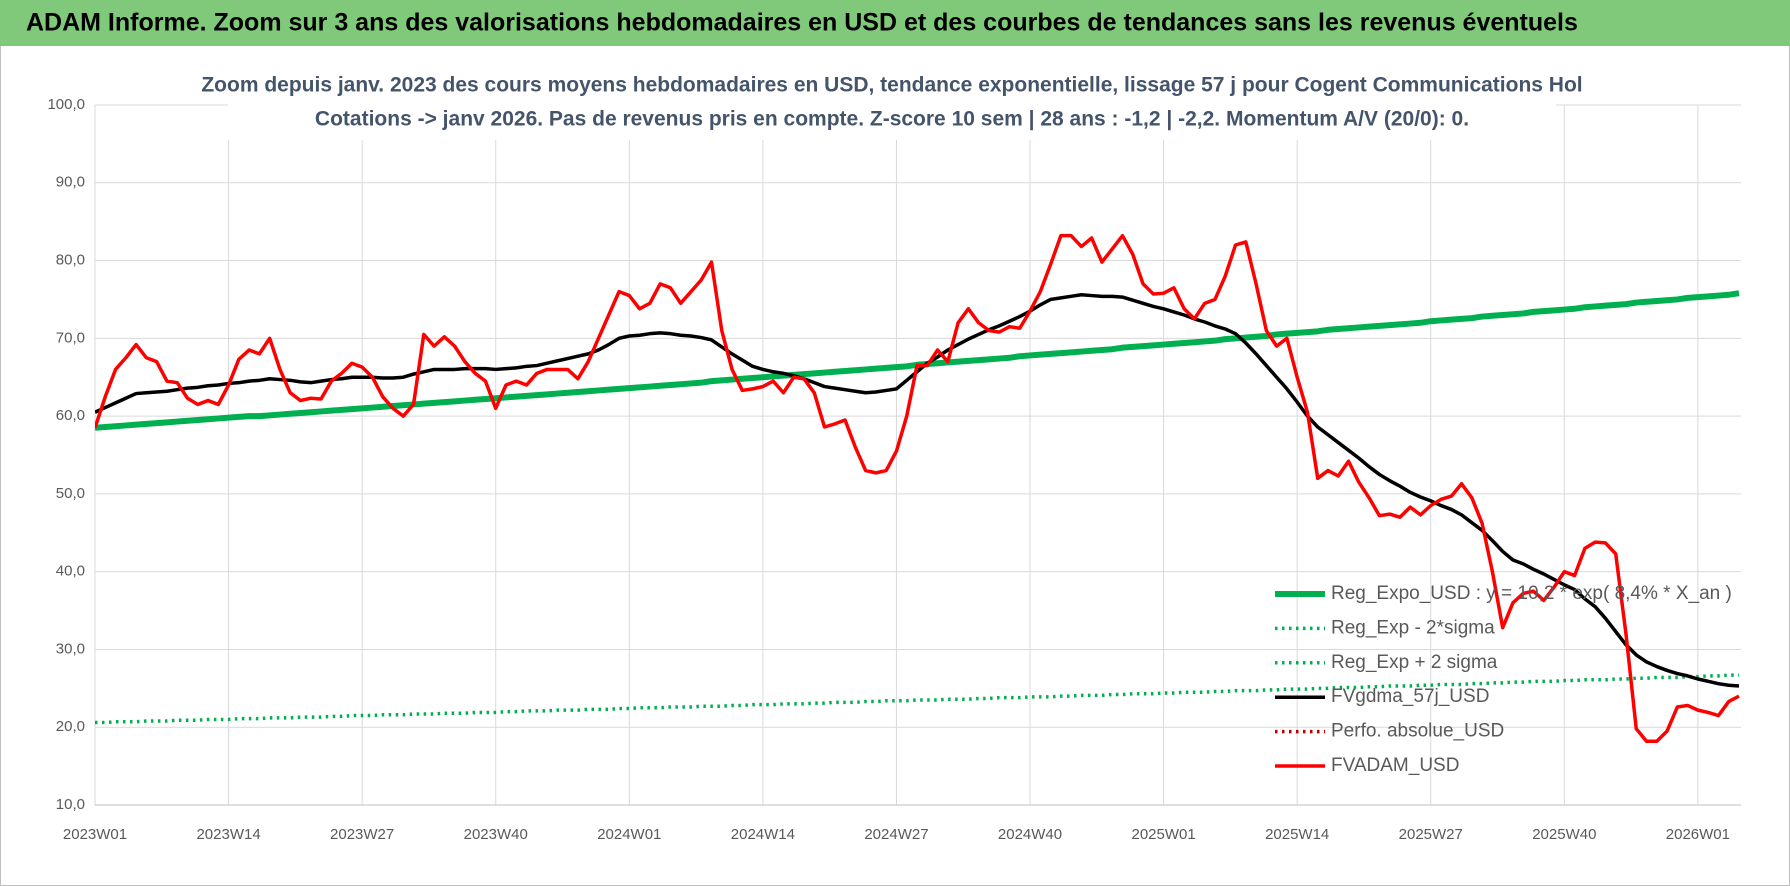 The width and height of the screenshot is (1790, 886). Describe the element at coordinates (763, 834) in the screenshot. I see `x-tick-label: 2024W14` at that location.